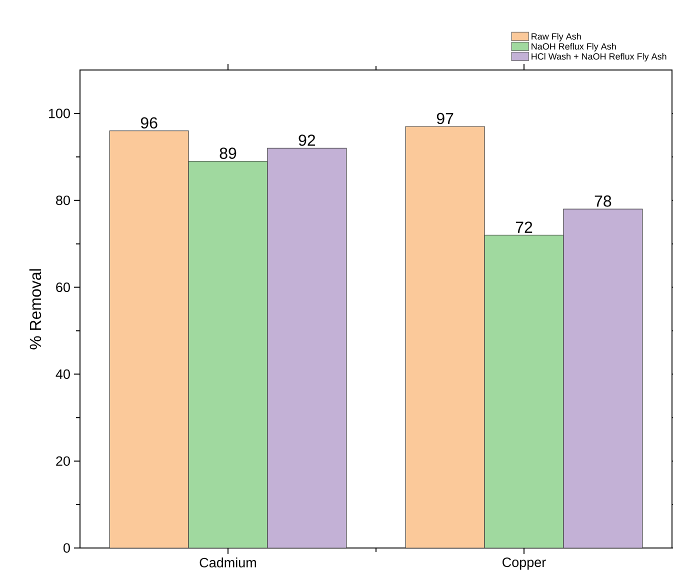 This screenshot has height=583, width=673. What do you see at coordinates (59, 113) in the screenshot?
I see `y-tick-label: 100` at bounding box center [59, 113].